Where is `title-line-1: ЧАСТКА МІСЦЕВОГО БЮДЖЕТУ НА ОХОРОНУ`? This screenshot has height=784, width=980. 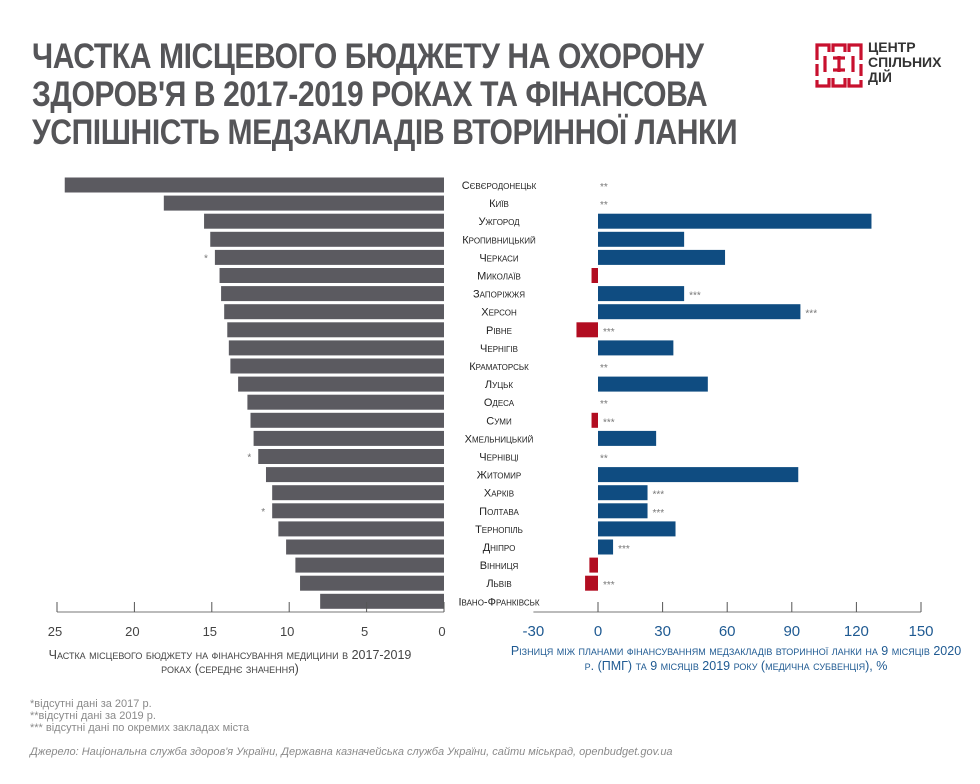 title-line-1: ЧАСТКА МІСЦЕВОГО БЮДЖЕТУ НА ОХОРОНУ is located at coordinates (368, 56).